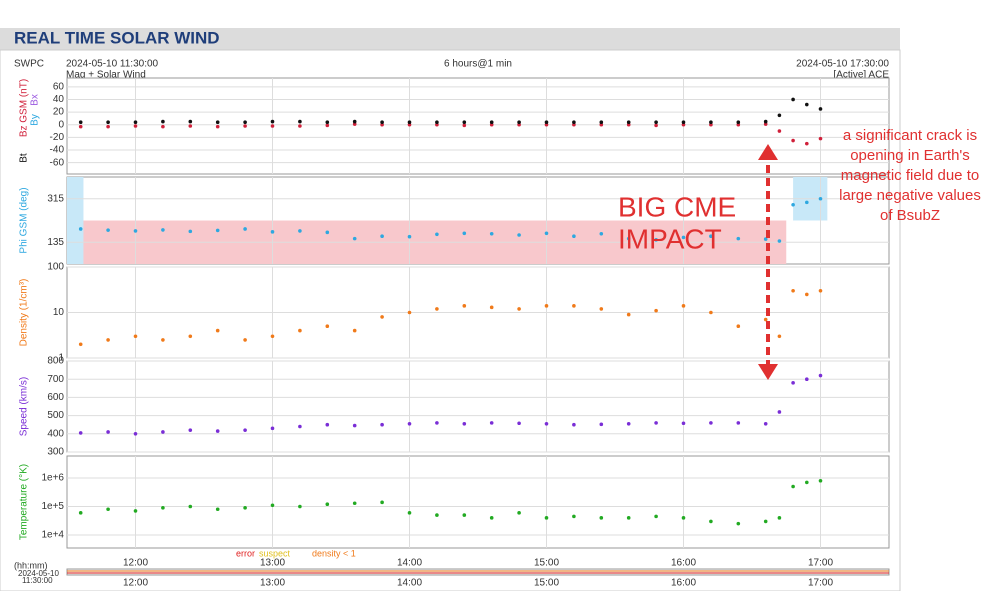  What do you see at coordinates (245, 553) in the screenshot?
I see `flag-legend: error` at bounding box center [245, 553].